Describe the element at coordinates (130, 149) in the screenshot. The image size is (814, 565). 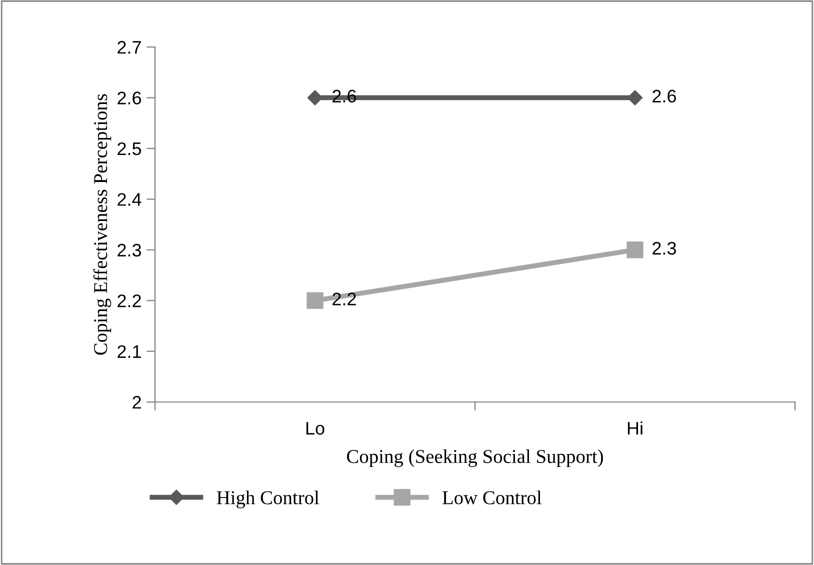
I see `y-tick-label: 2.5` at that location.